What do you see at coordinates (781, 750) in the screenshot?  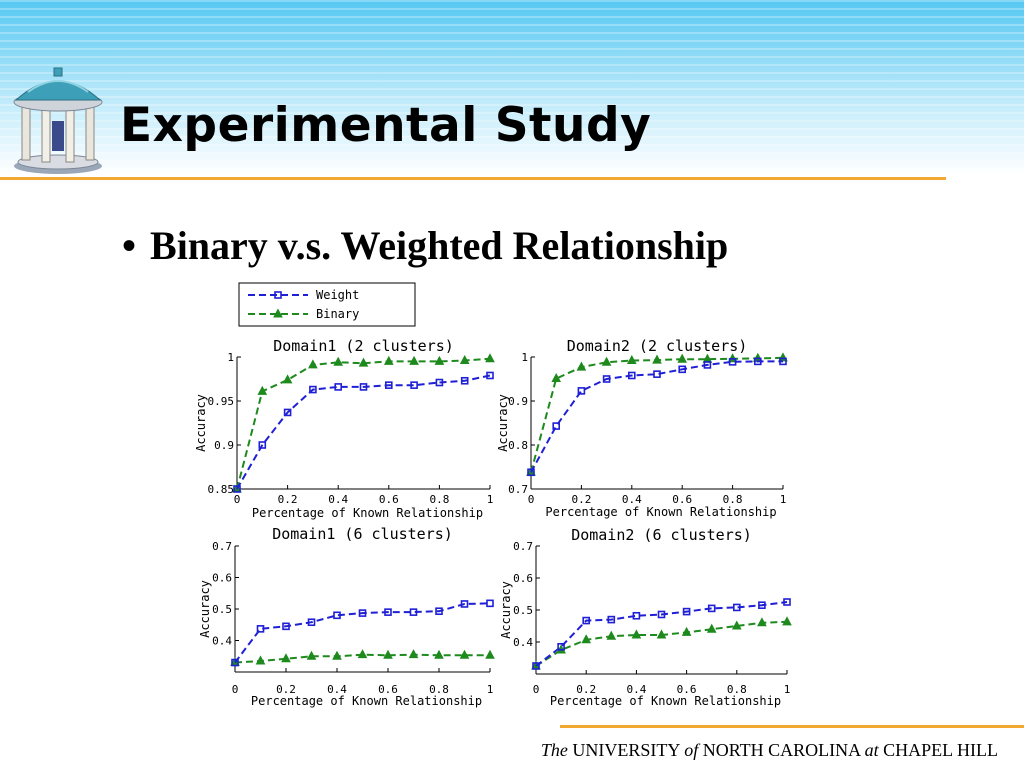 I see `footer-north-carolina: NORTH CAROLINA` at bounding box center [781, 750].